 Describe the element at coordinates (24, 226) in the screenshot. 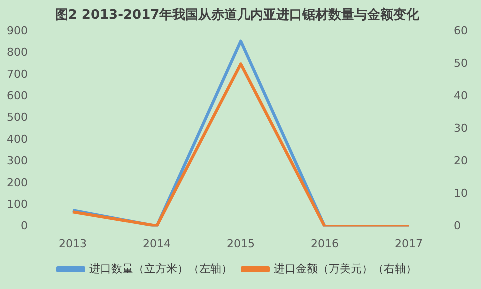

I see `y-tick-label: 0` at that location.